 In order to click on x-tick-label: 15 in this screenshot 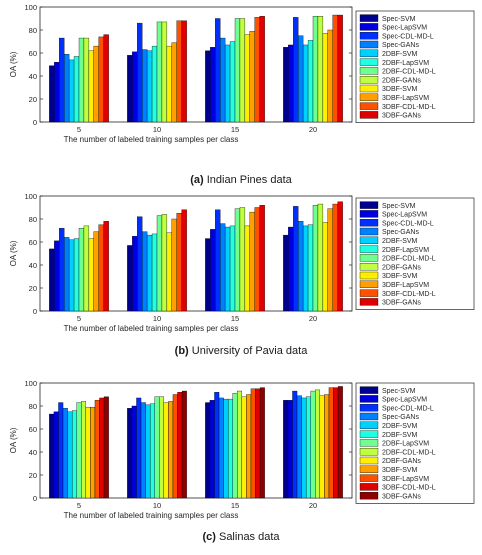, I will do `click(235, 129)`.